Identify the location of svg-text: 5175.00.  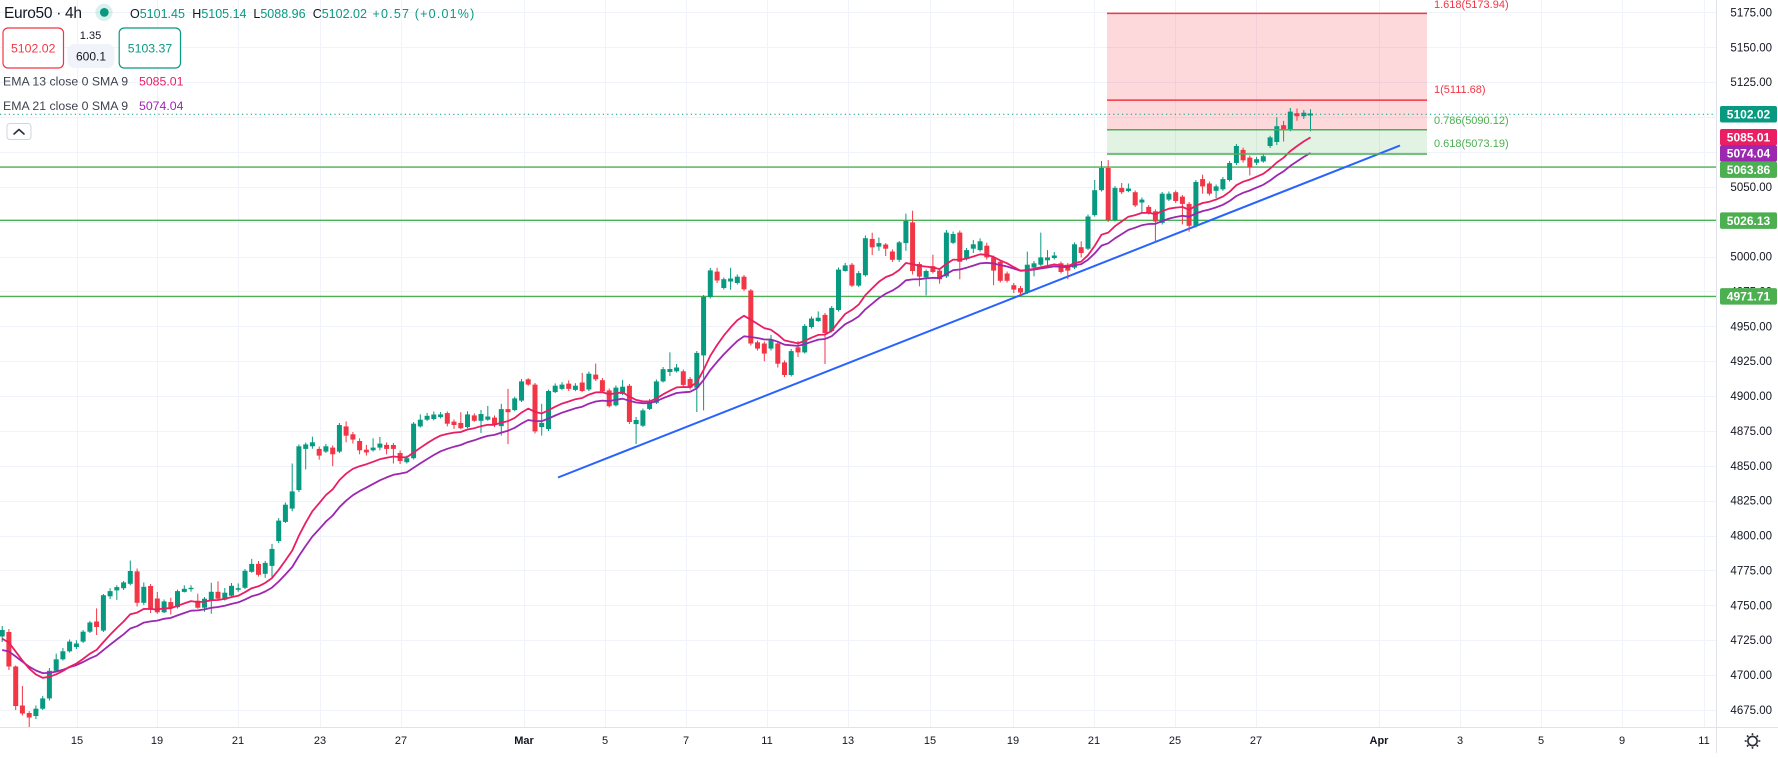
(1751, 13).